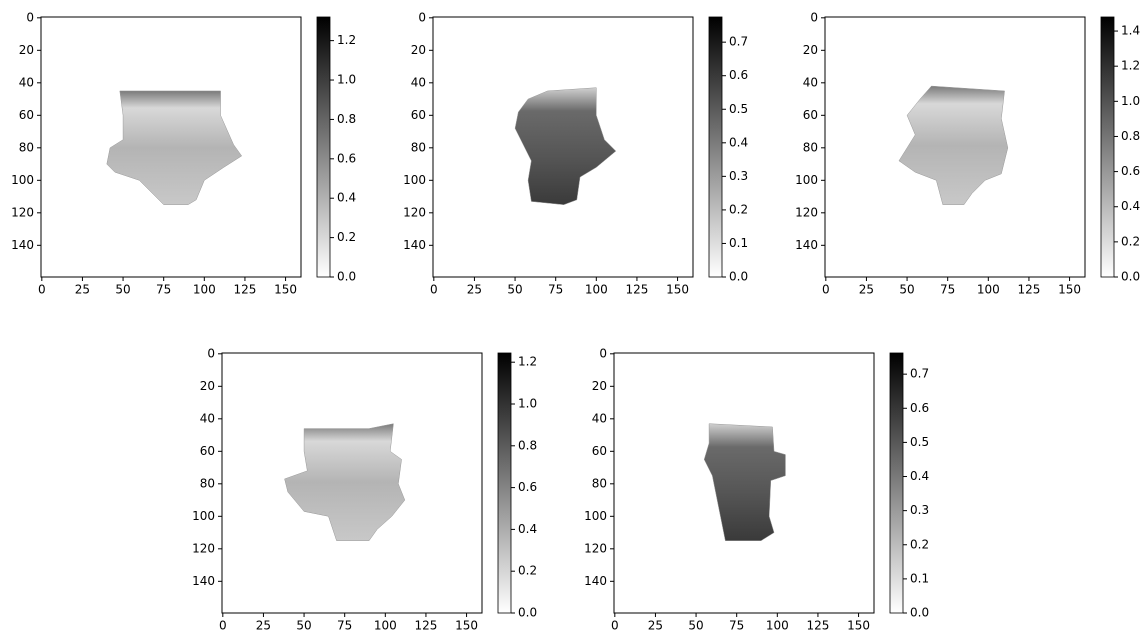  Describe the element at coordinates (919, 578) in the screenshot. I see `colorbar-tick-label: 0.1` at that location.